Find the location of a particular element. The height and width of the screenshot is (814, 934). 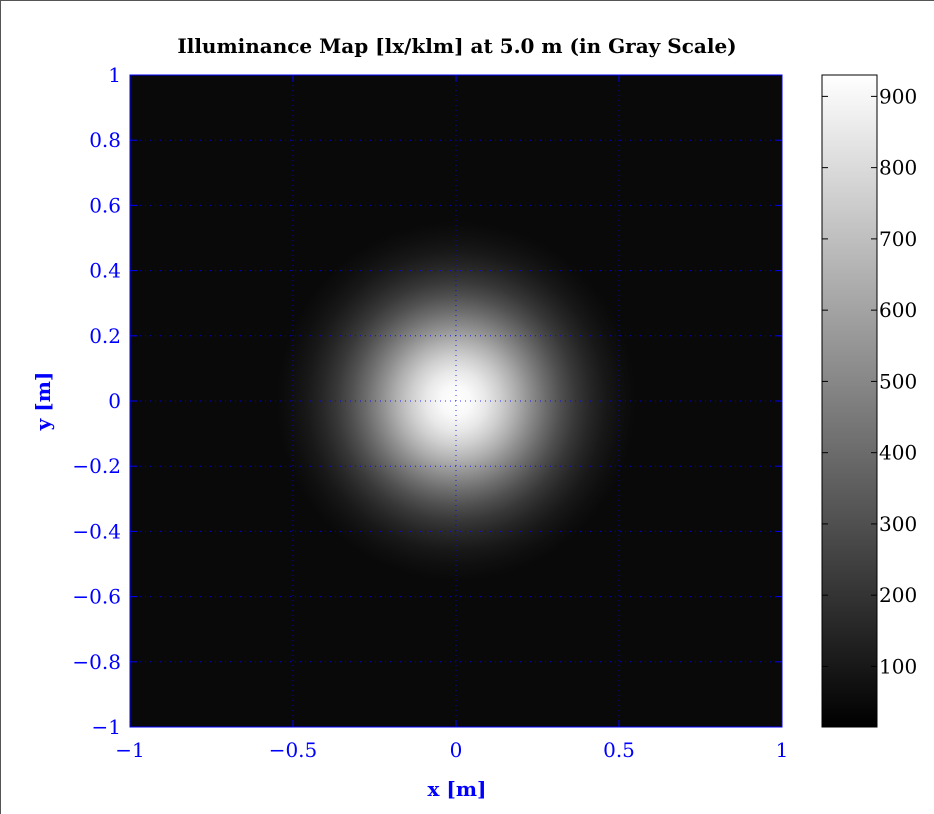

y-tick-label: −0.4 is located at coordinates (96, 531).